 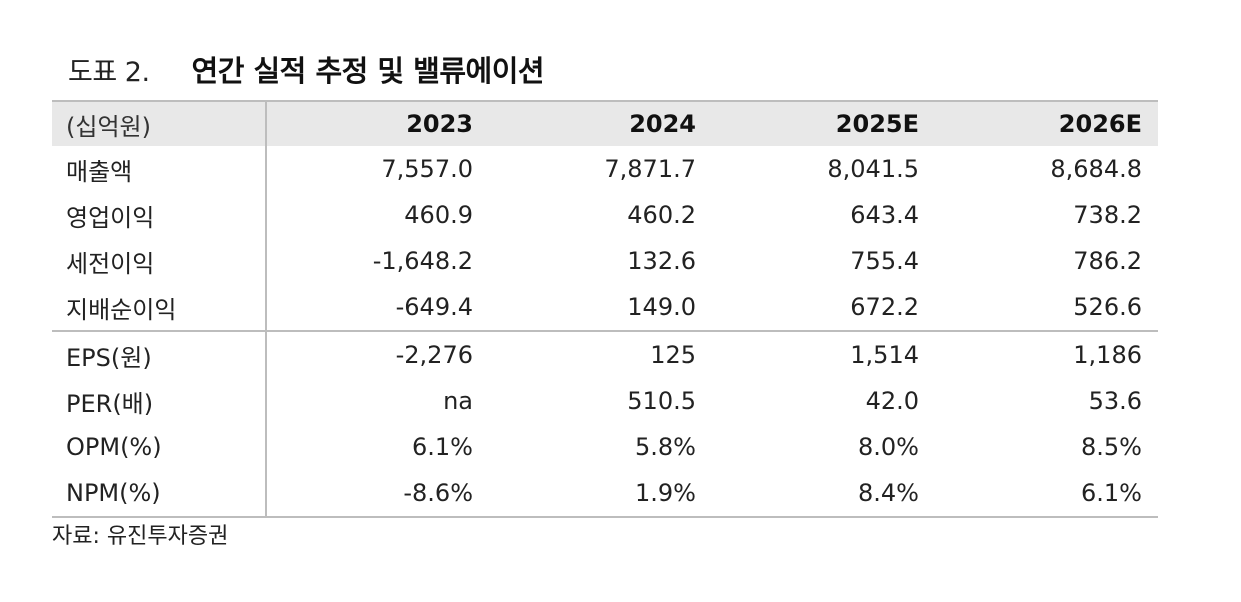 What do you see at coordinates (605, 447) in the screenshot?
I see `table-row: OPM(%) 6.1% 5.8% 8.0% 8.5%` at bounding box center [605, 447].